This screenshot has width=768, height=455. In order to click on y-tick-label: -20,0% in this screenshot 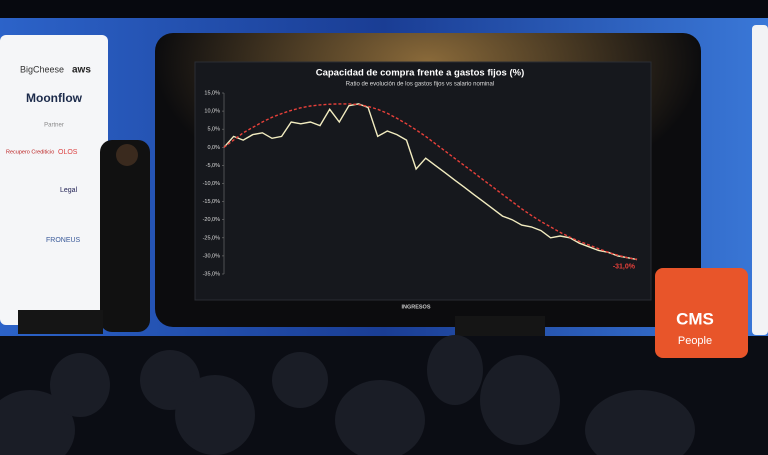, I will do `click(212, 220)`.